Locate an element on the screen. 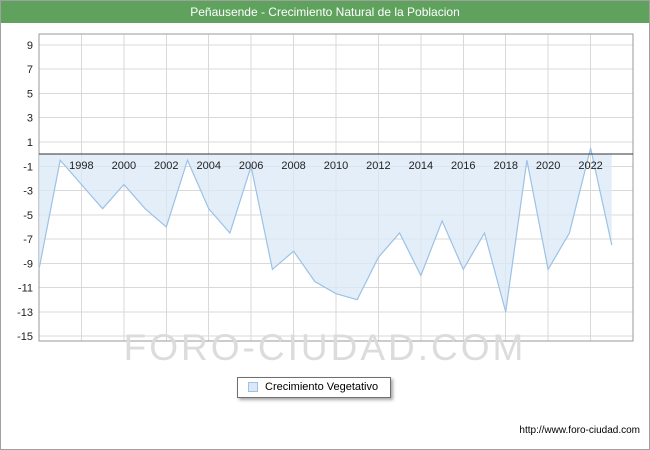 This screenshot has height=450, width=650. svg-text: -3 is located at coordinates (28, 192).